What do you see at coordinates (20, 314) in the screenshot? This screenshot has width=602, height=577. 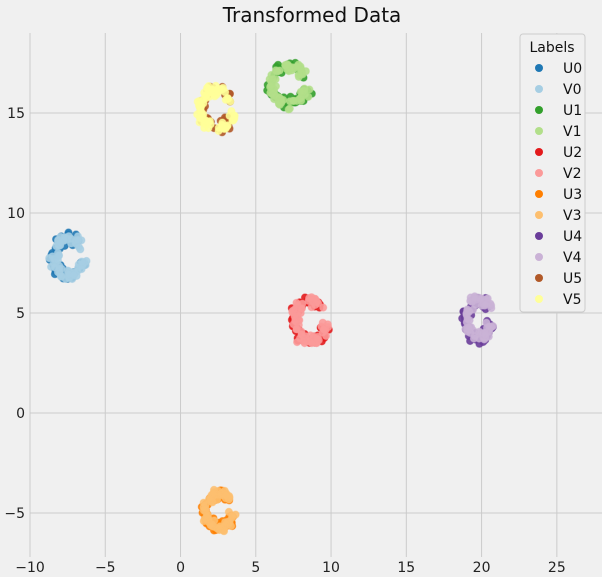 I see `y-tick-label: 5` at bounding box center [20, 314].